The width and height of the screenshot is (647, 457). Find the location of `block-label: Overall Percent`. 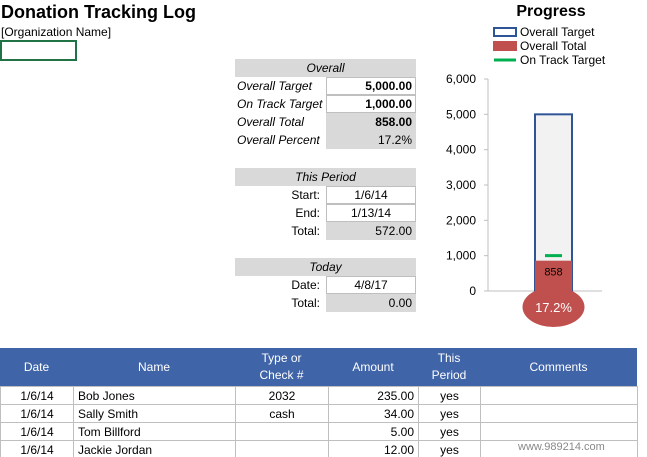

block-label: Overall Percent is located at coordinates (278, 140).